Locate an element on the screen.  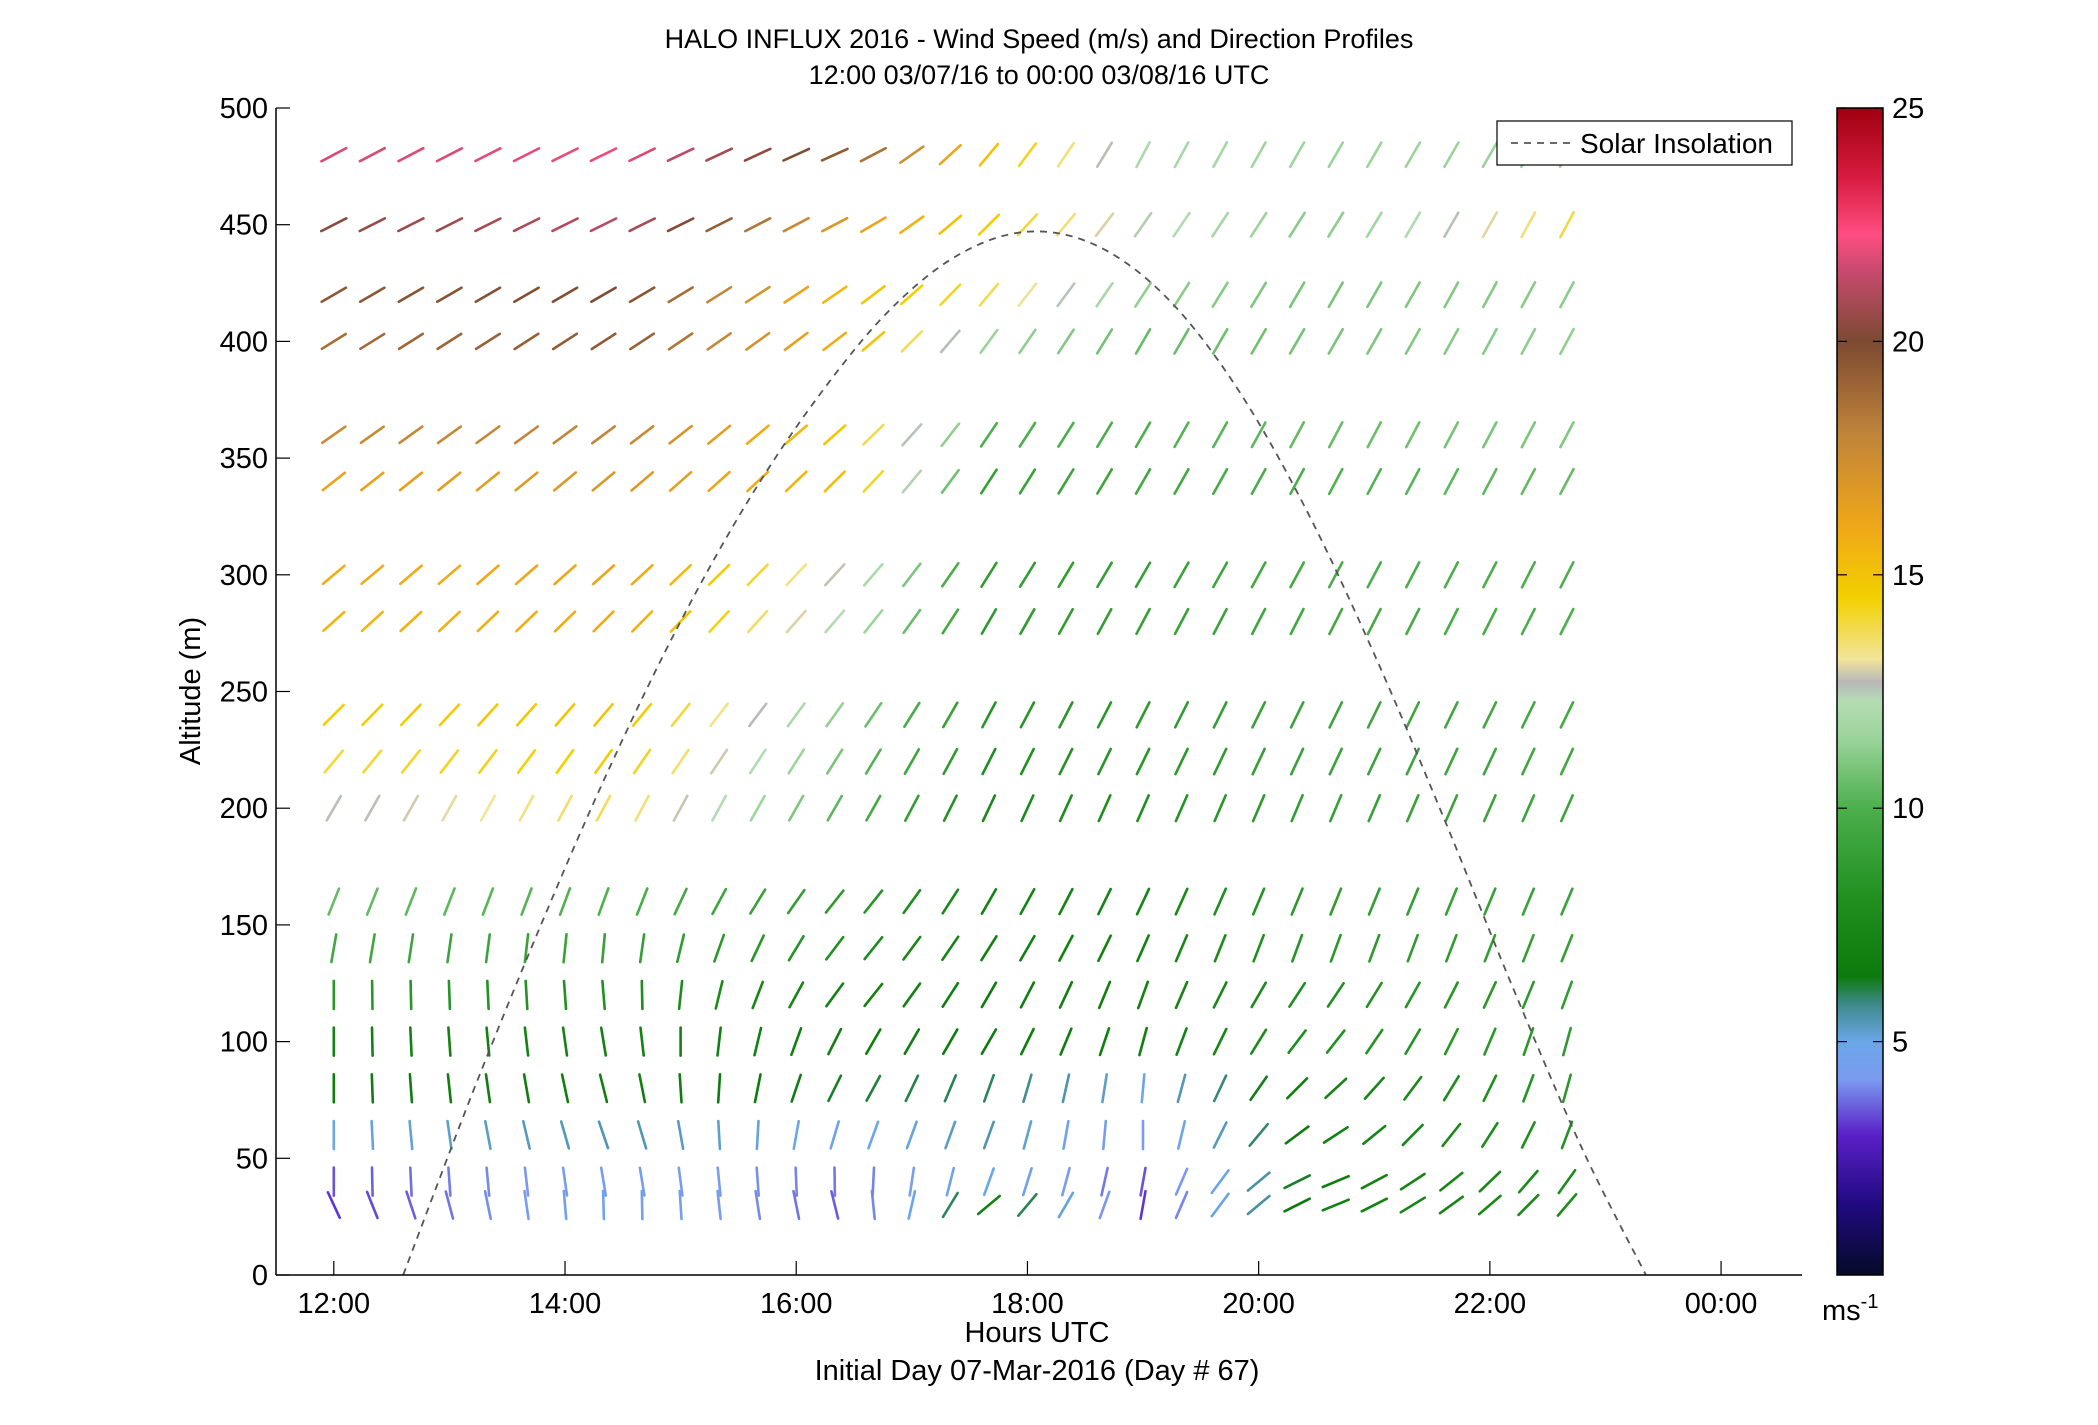
y-tick-label: 100 is located at coordinates (244, 1043).